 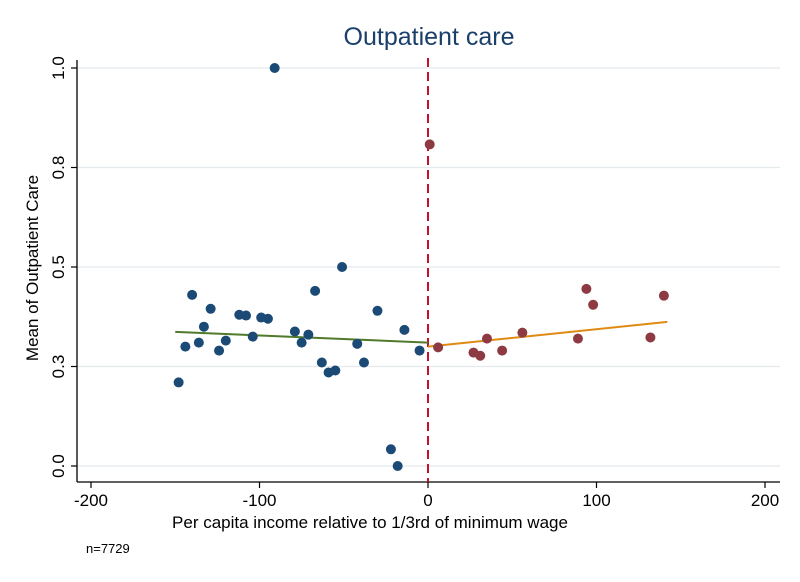 What do you see at coordinates (91, 500) in the screenshot?
I see `x-tick-label: -200` at bounding box center [91, 500].